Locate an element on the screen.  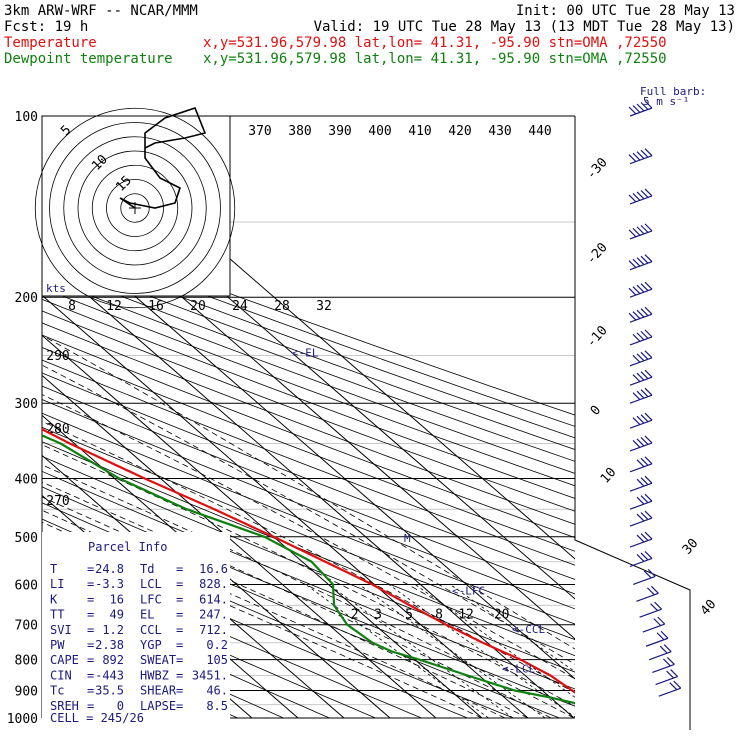
theta-label-top: 400 is located at coordinates (379, 131).